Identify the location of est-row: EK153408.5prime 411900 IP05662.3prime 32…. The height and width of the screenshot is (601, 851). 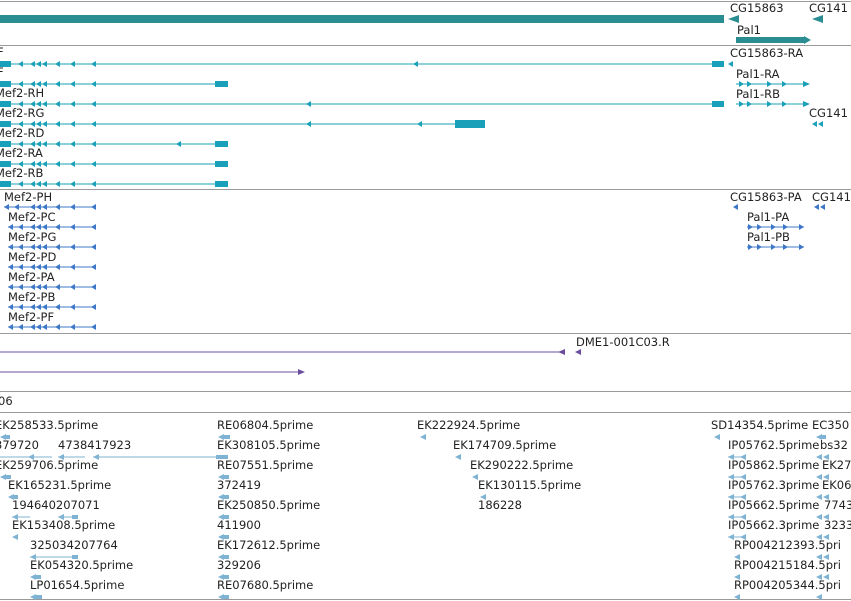
(431, 529).